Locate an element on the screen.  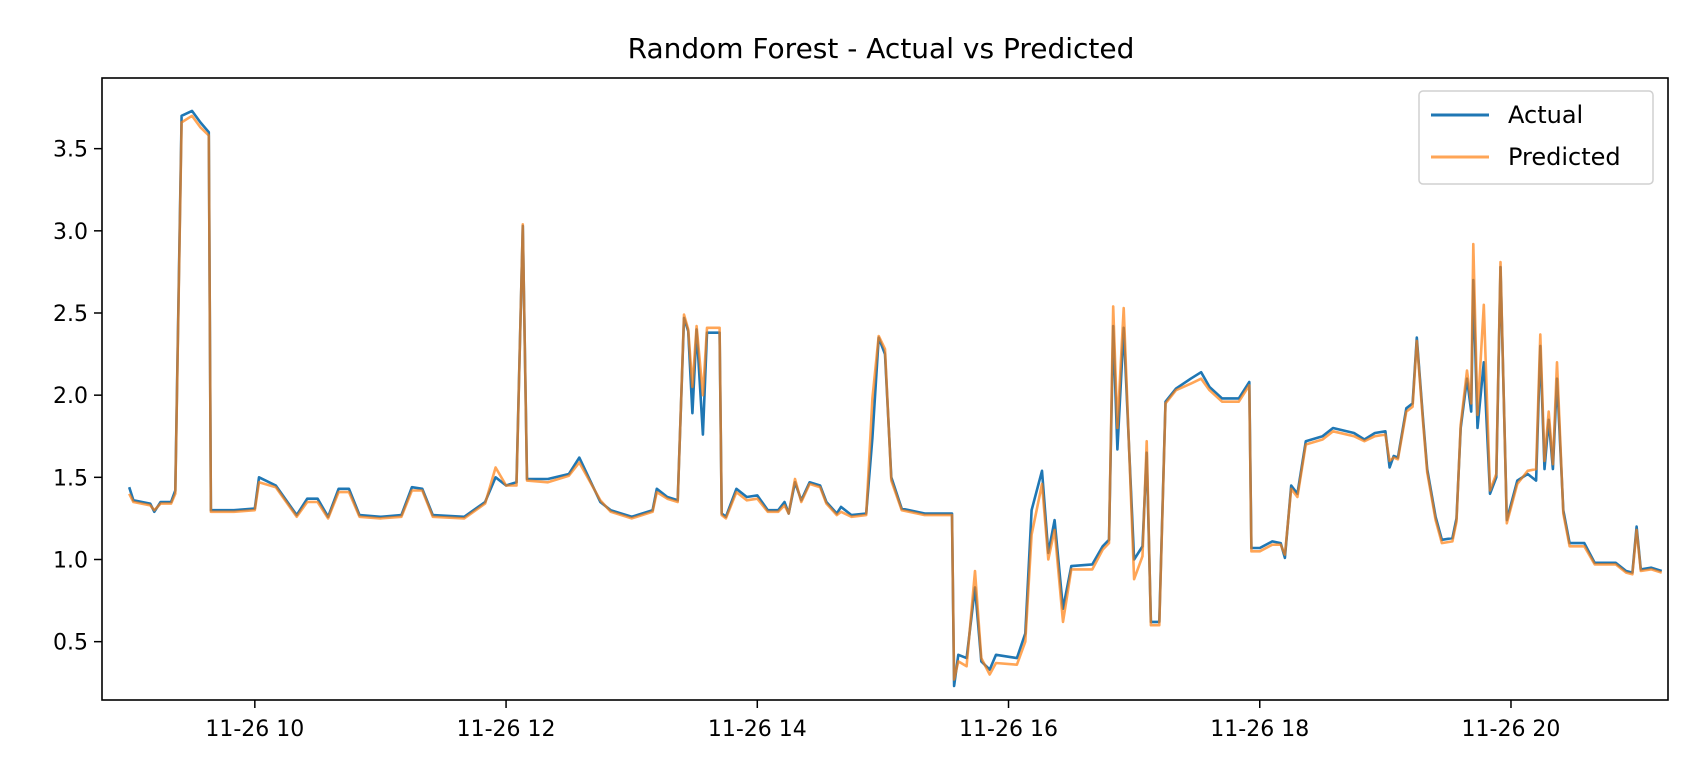
legend: Actual Predicted is located at coordinates (1536, 137).